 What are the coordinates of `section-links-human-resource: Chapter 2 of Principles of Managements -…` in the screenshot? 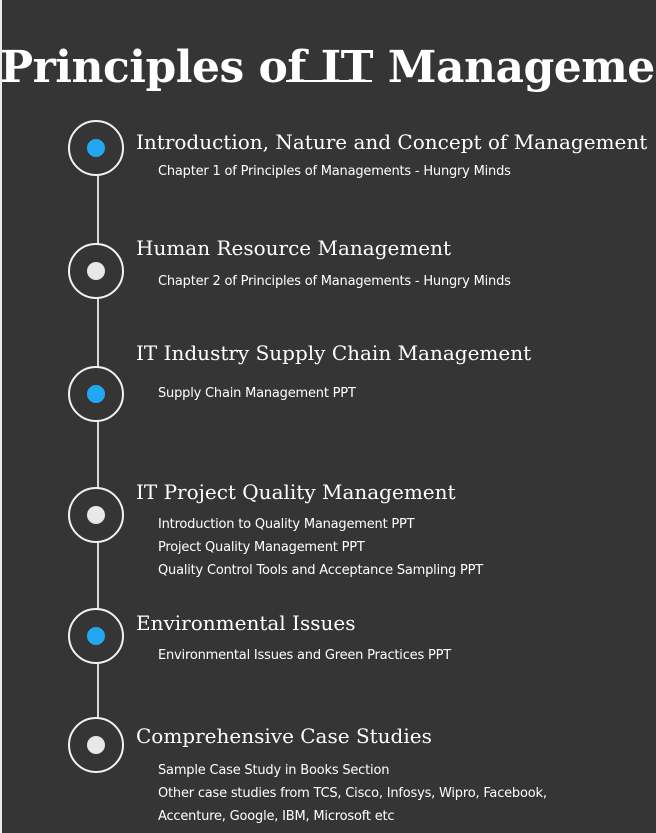 It's located at (334, 281).